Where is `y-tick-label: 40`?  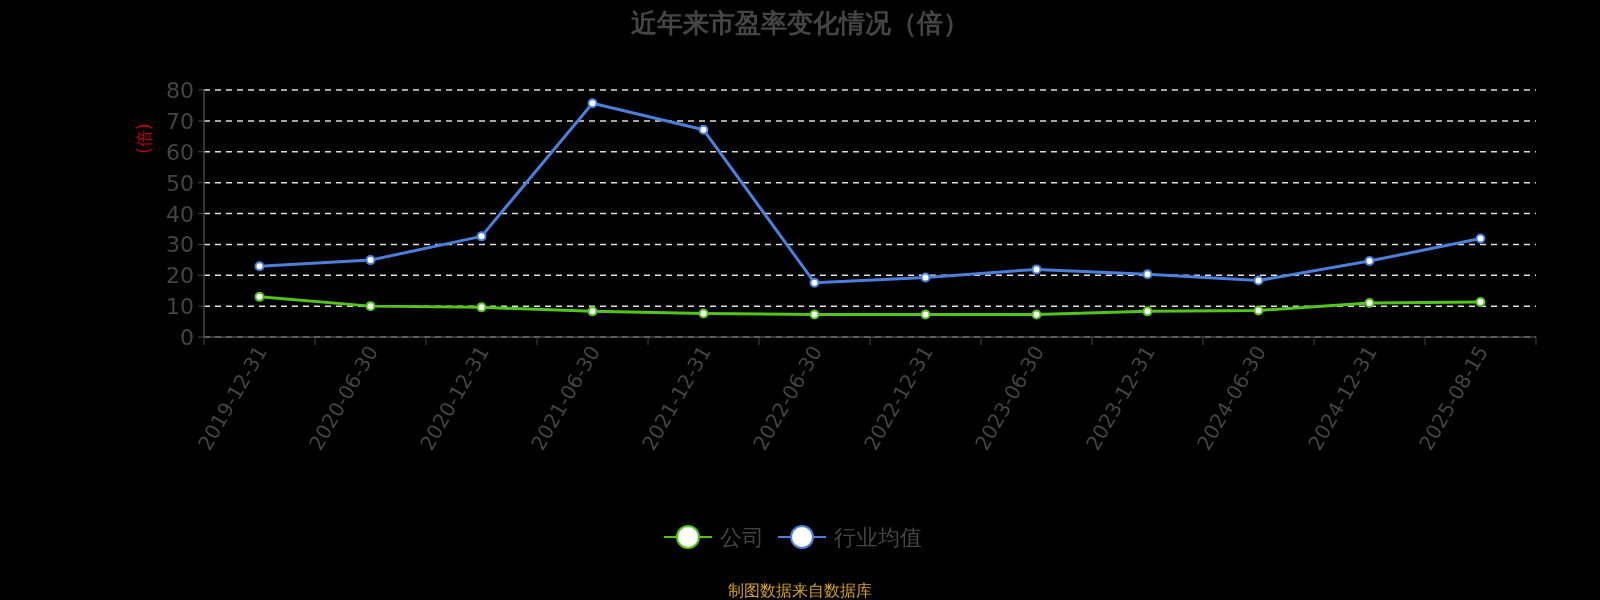 y-tick-label: 40 is located at coordinates (180, 214).